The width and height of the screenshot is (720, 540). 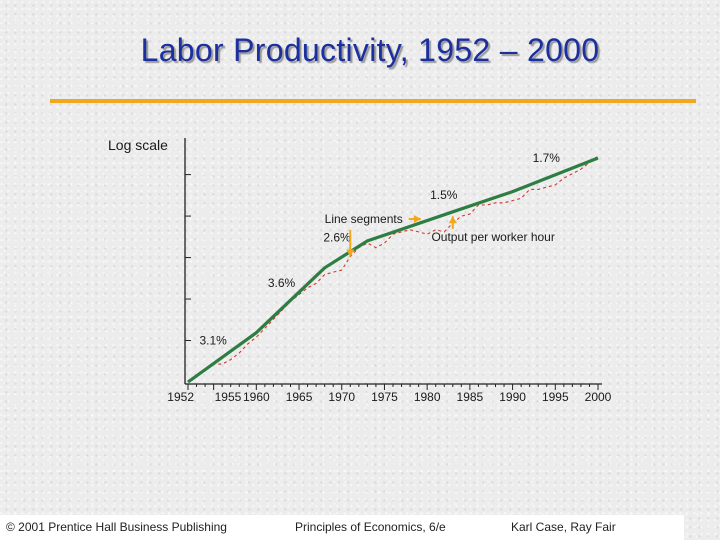 What do you see at coordinates (384, 397) in the screenshot?
I see `x-tick-label: 1975` at bounding box center [384, 397].